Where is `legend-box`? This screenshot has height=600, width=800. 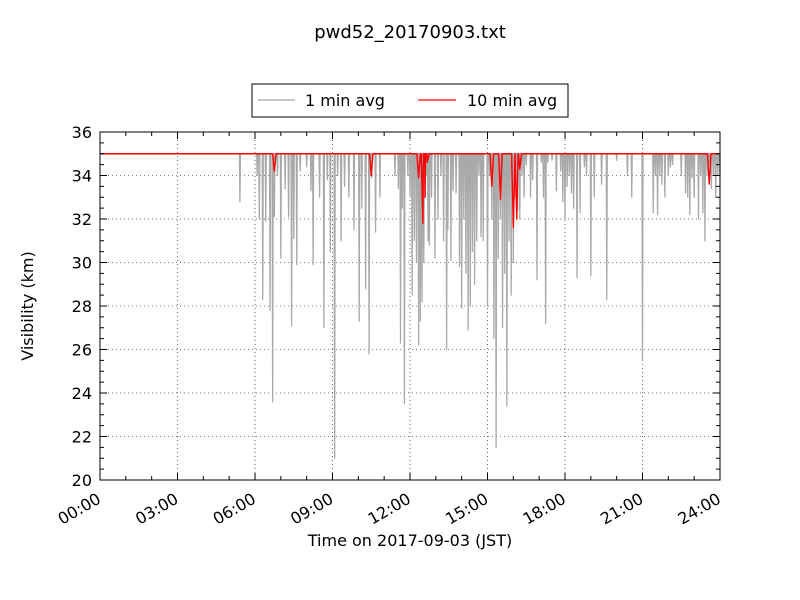
legend-box is located at coordinates (410, 100).